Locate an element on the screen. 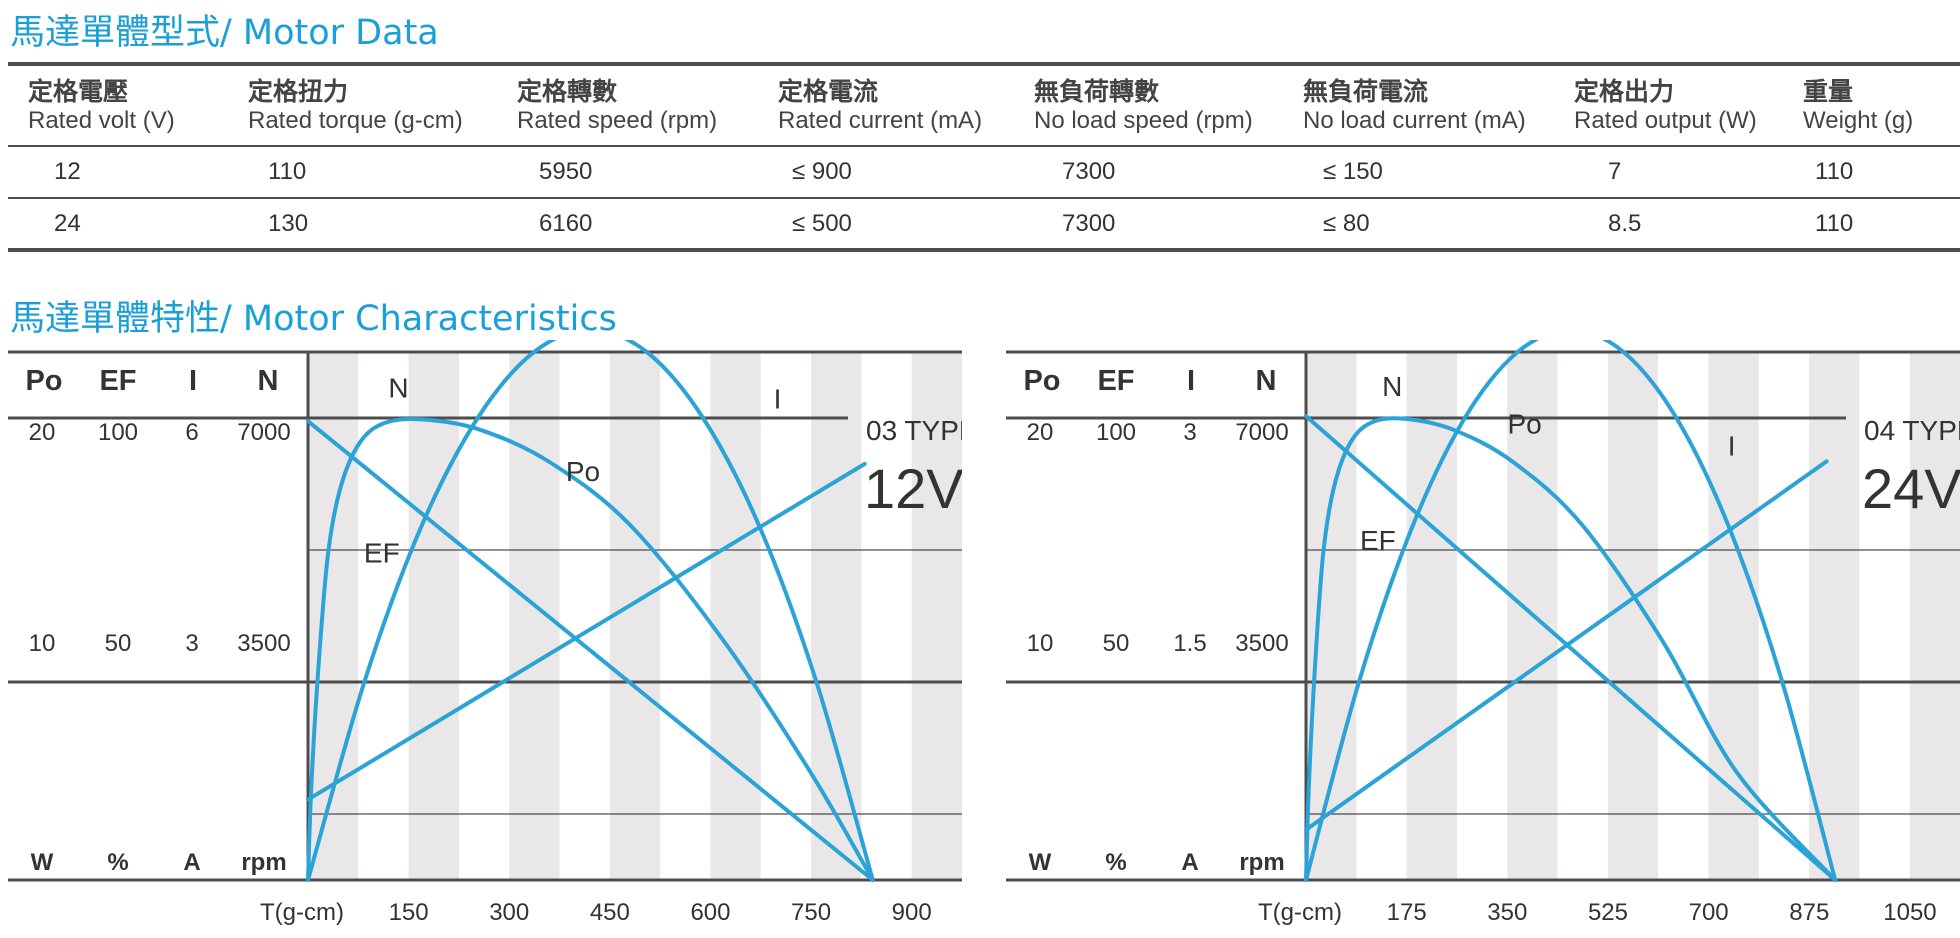 Image resolution: width=1960 pixels, height=938 pixels. x-tick-label: 700 is located at coordinates (1709, 912).